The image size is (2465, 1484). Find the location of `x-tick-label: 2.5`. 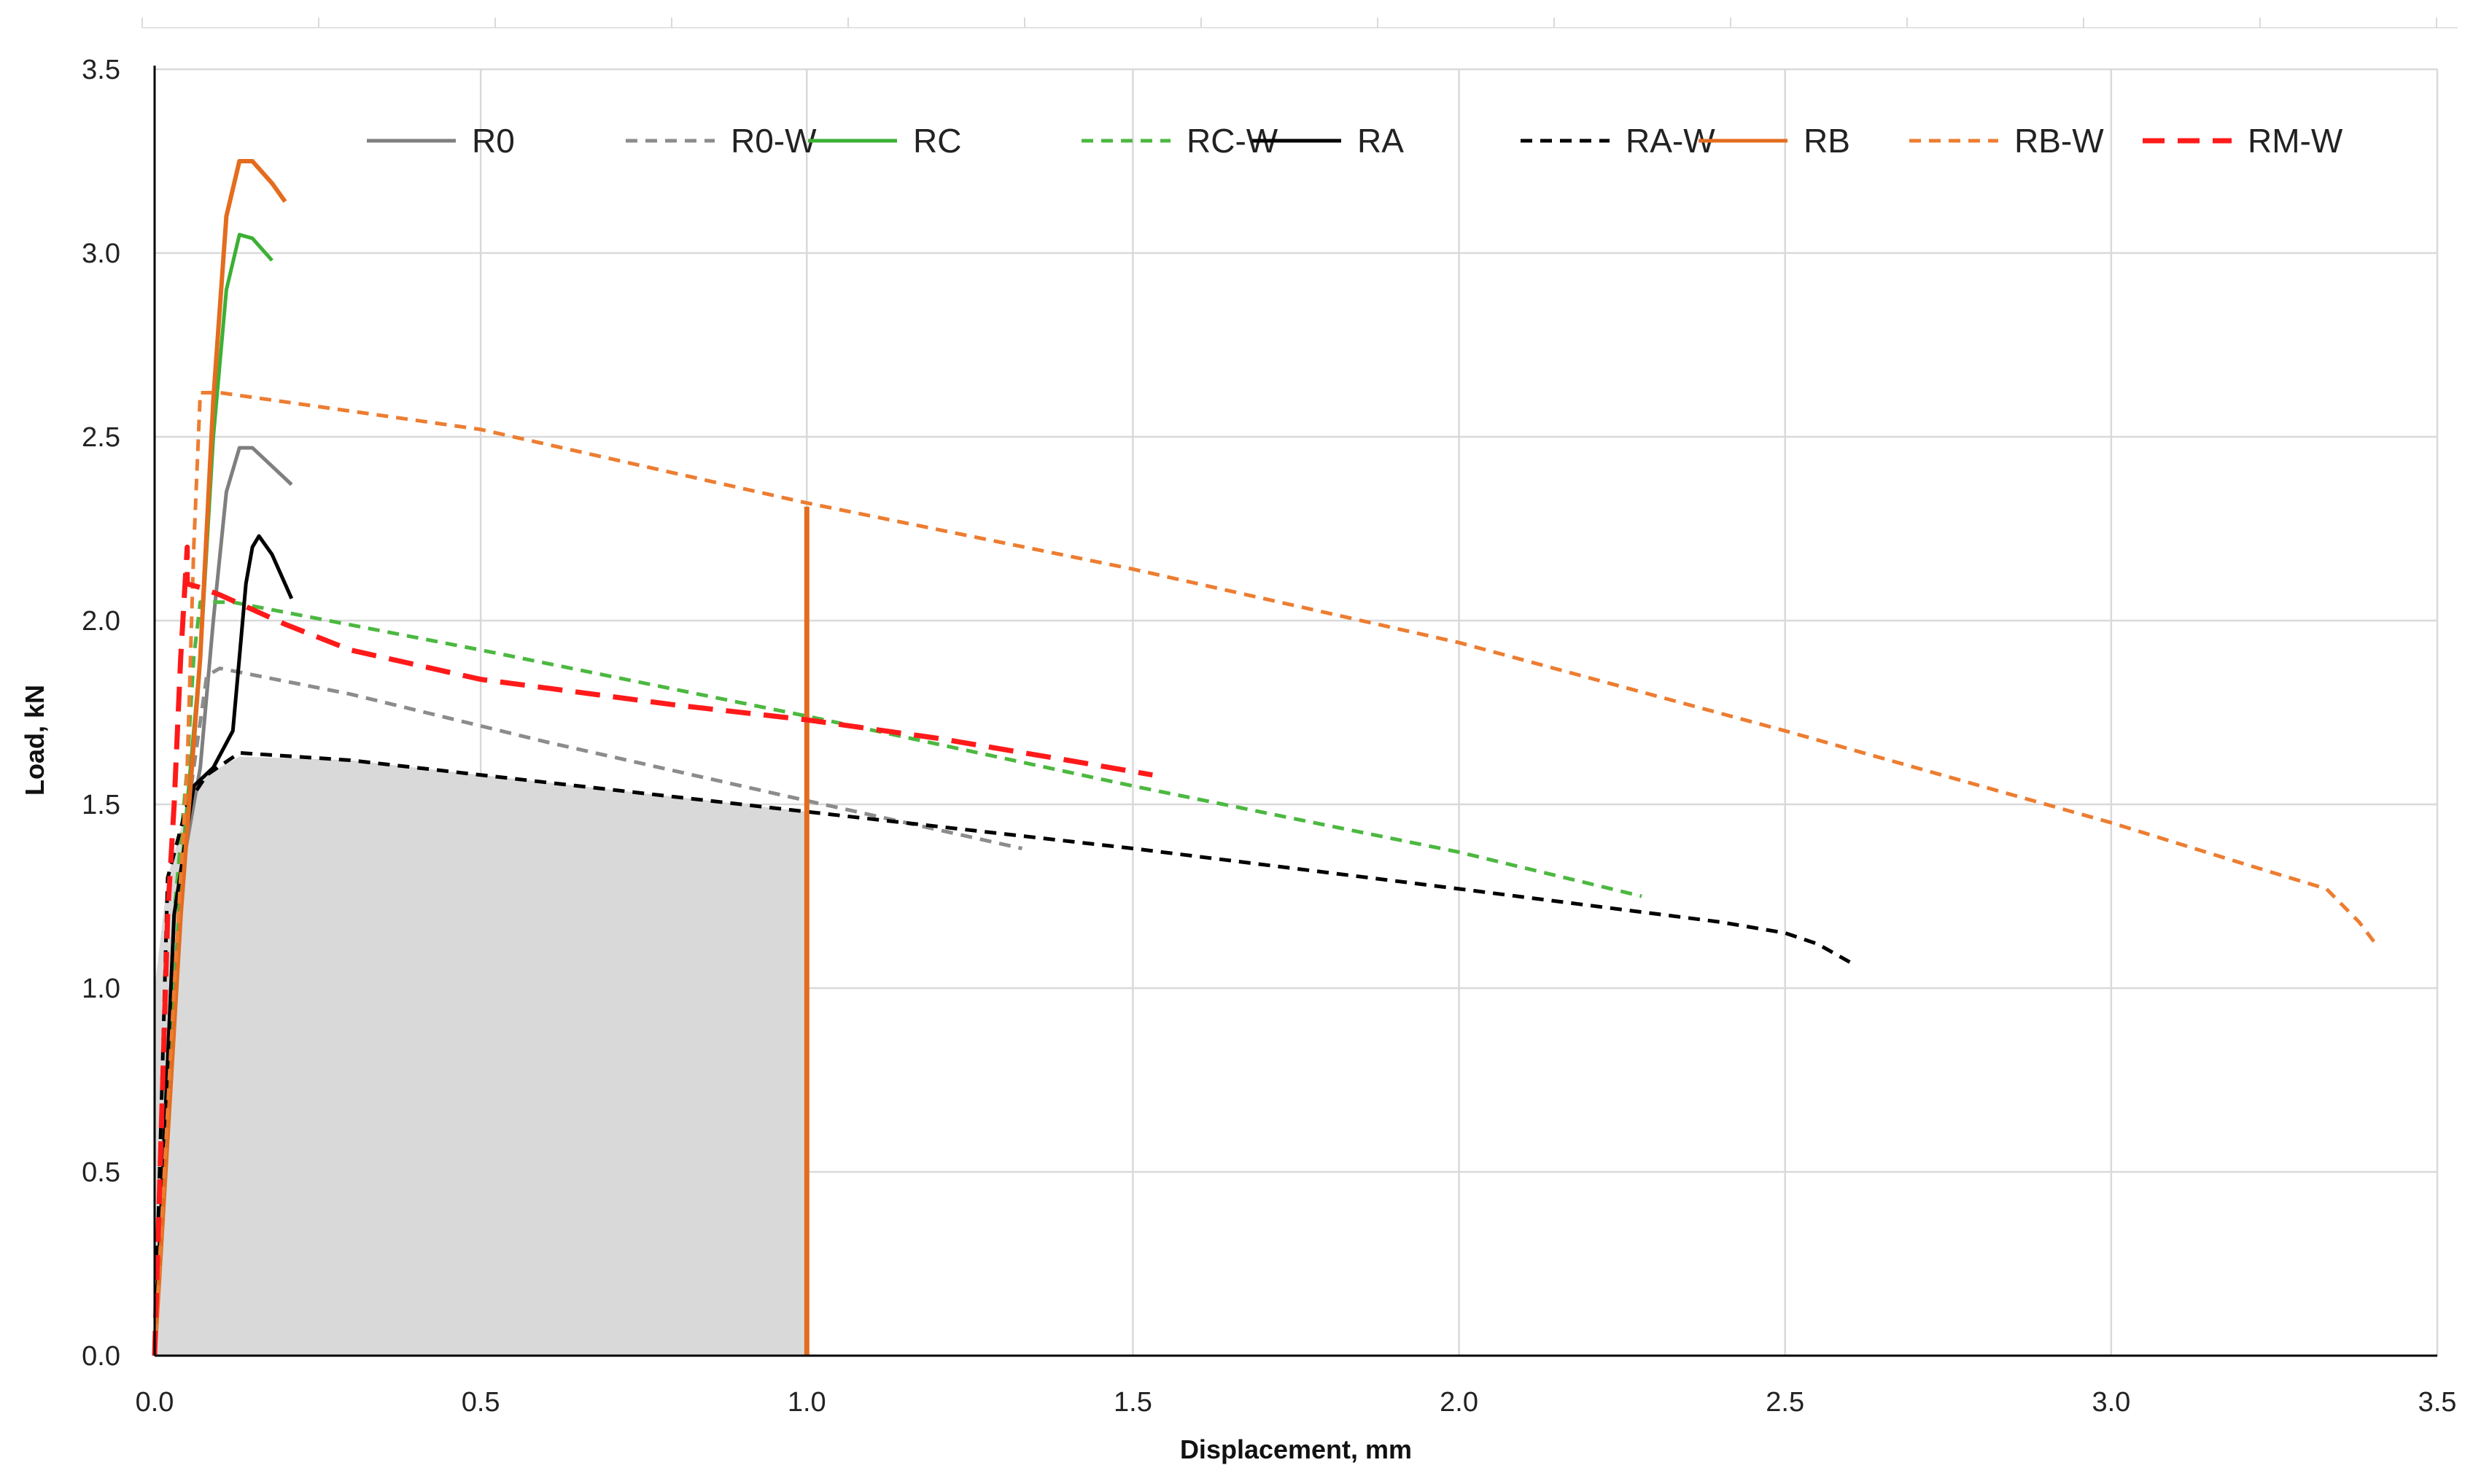

x-tick-label: 2.5 is located at coordinates (1785, 1402).